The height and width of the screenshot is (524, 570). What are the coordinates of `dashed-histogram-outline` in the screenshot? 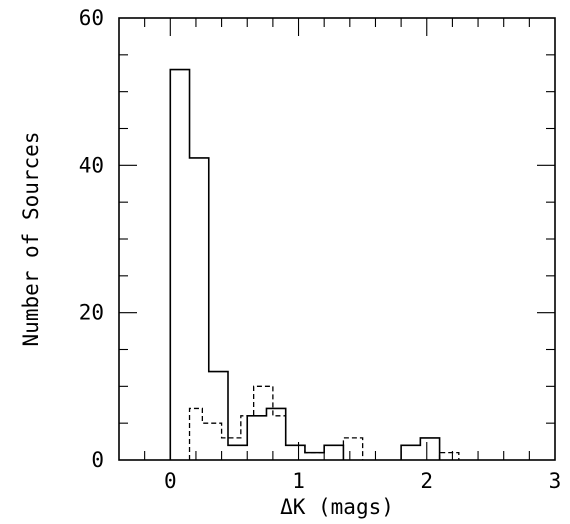 It's located at (324, 422).